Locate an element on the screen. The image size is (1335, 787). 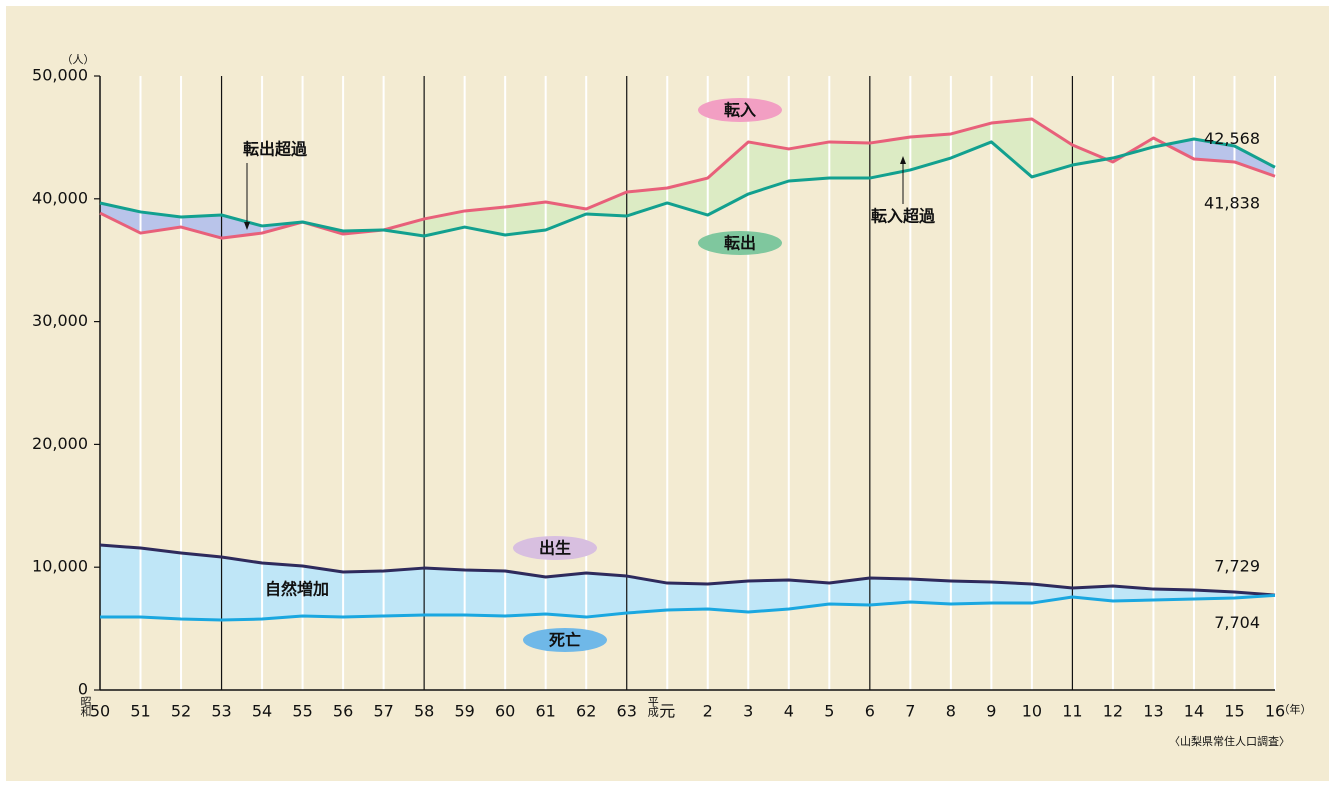
legend-label: 死亡 is located at coordinates (565, 640).